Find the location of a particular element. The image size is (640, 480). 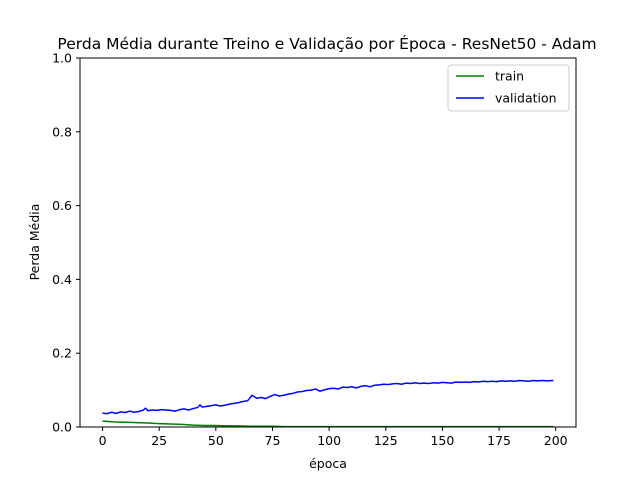

legend-label-train: train is located at coordinates (509, 76).